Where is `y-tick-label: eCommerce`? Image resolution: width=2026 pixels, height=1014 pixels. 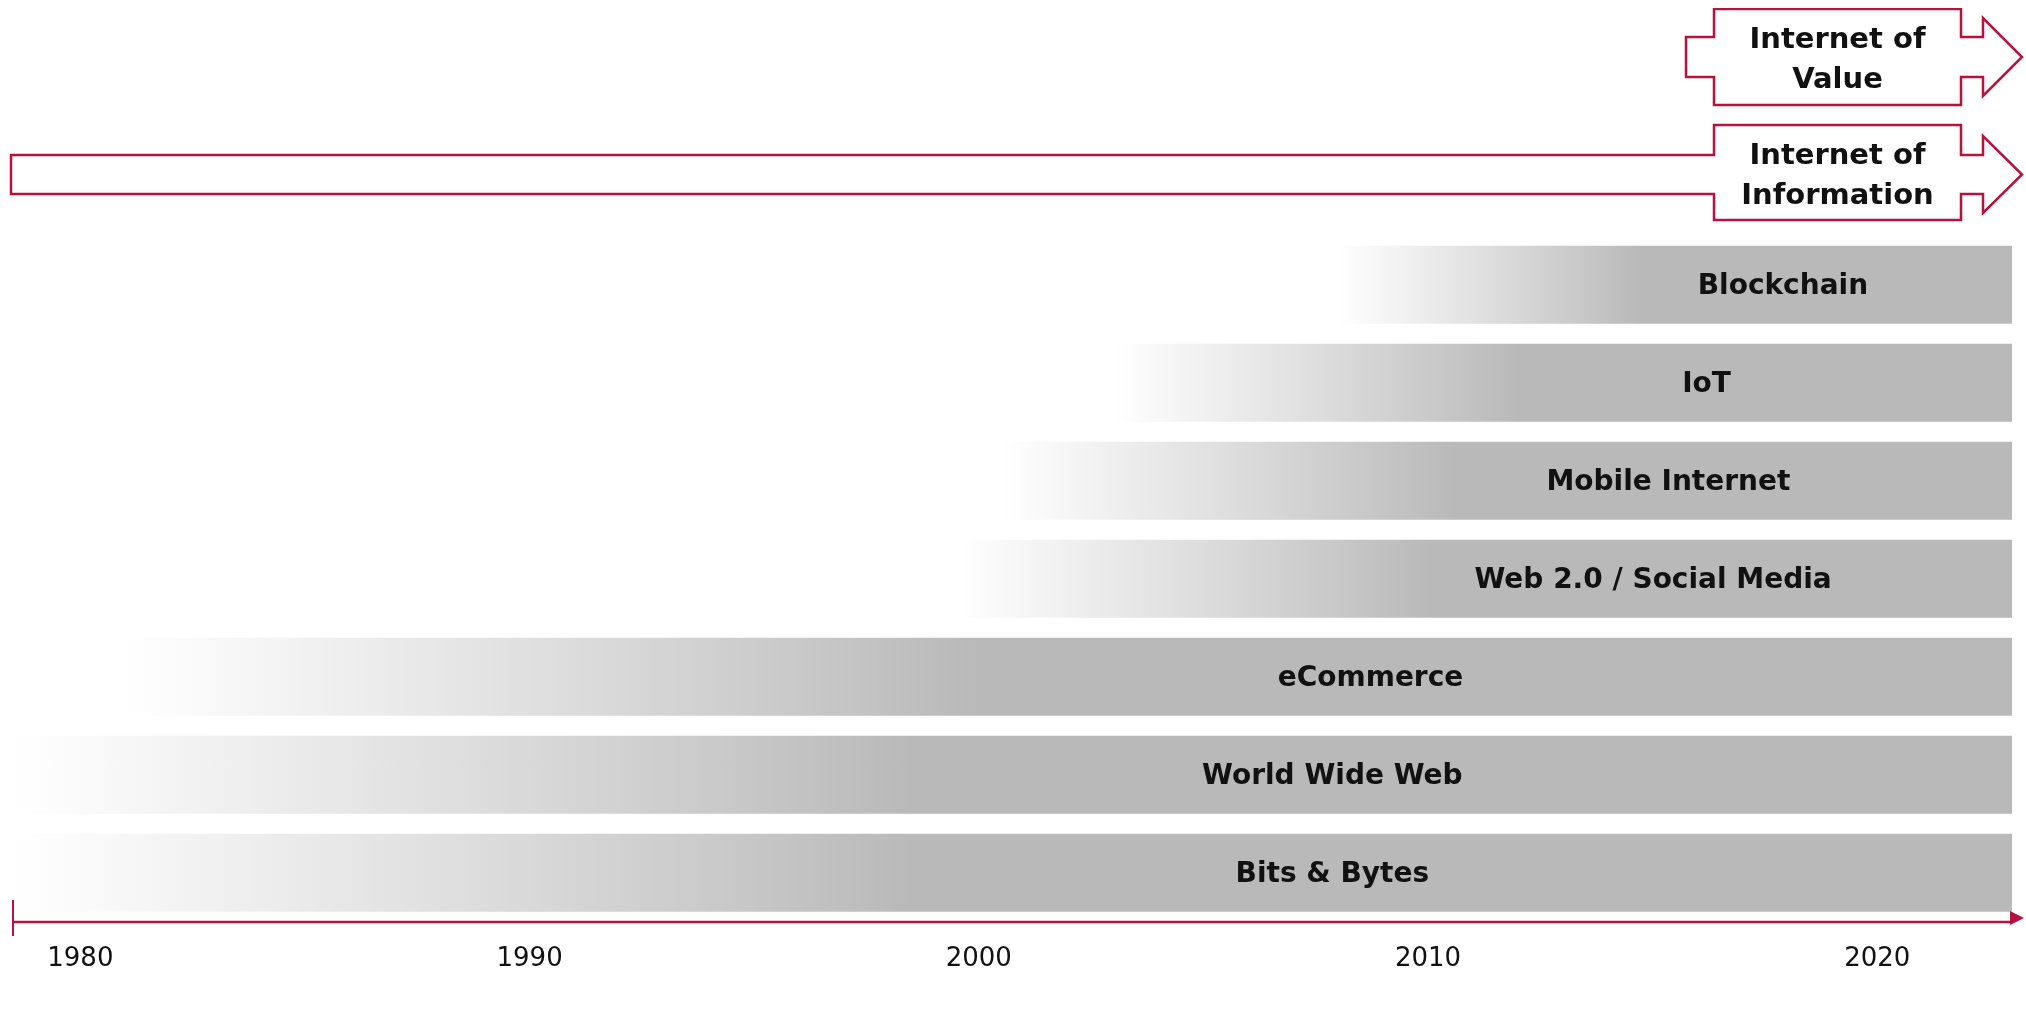
y-tick-label: eCommerce is located at coordinates (1370, 677).